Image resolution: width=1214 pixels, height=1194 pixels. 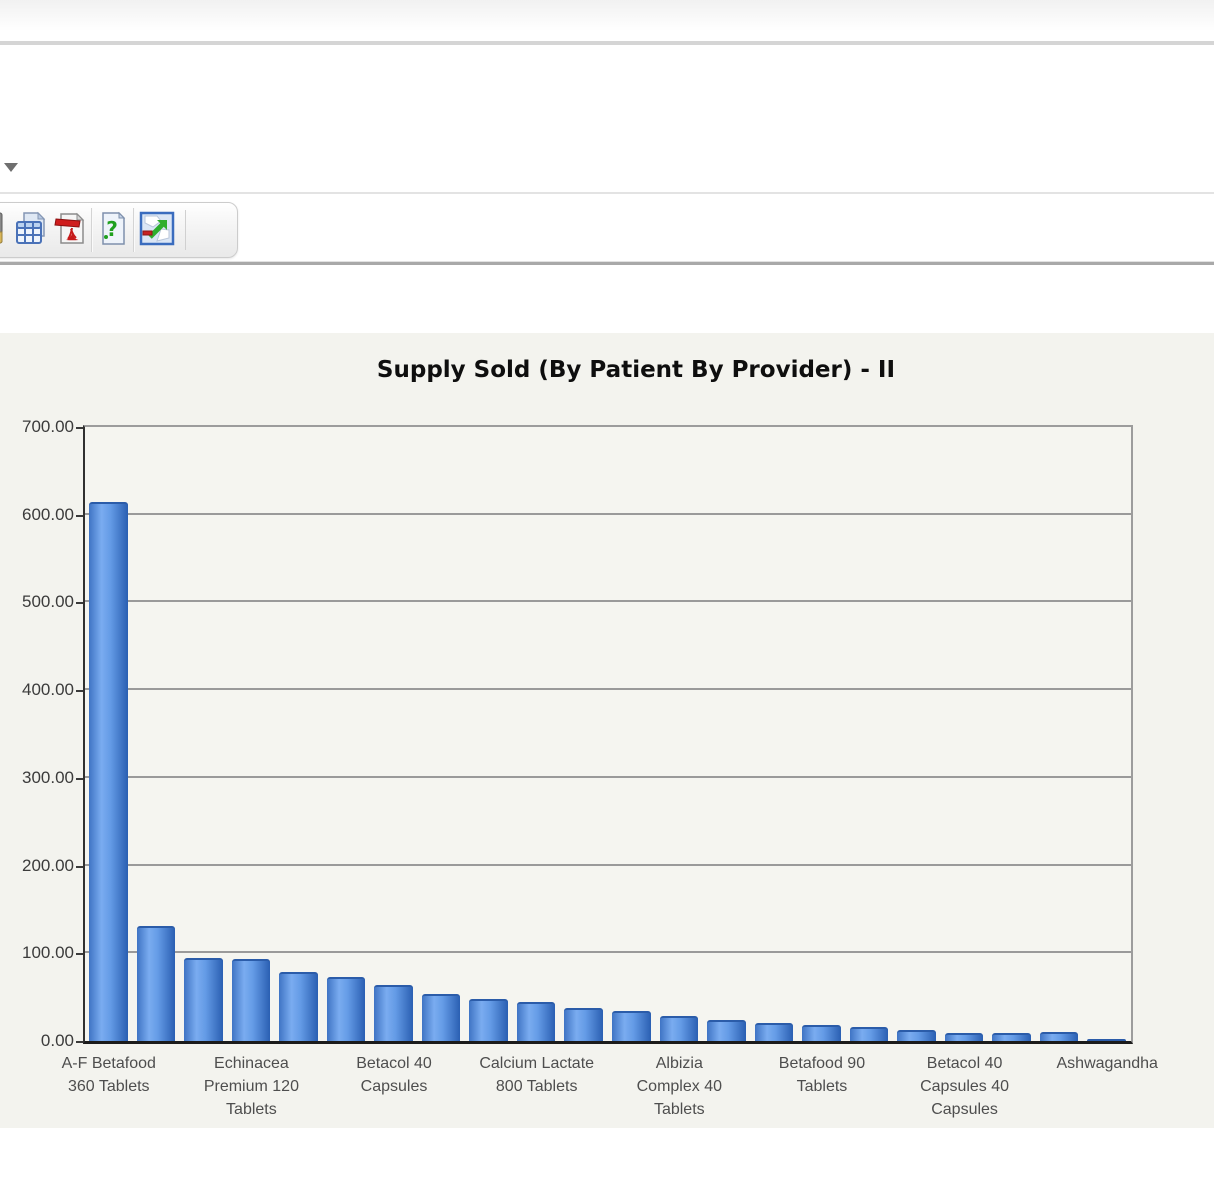 What do you see at coordinates (57, 1040) in the screenshot?
I see `y-axis-tick-label: 0.00` at bounding box center [57, 1040].